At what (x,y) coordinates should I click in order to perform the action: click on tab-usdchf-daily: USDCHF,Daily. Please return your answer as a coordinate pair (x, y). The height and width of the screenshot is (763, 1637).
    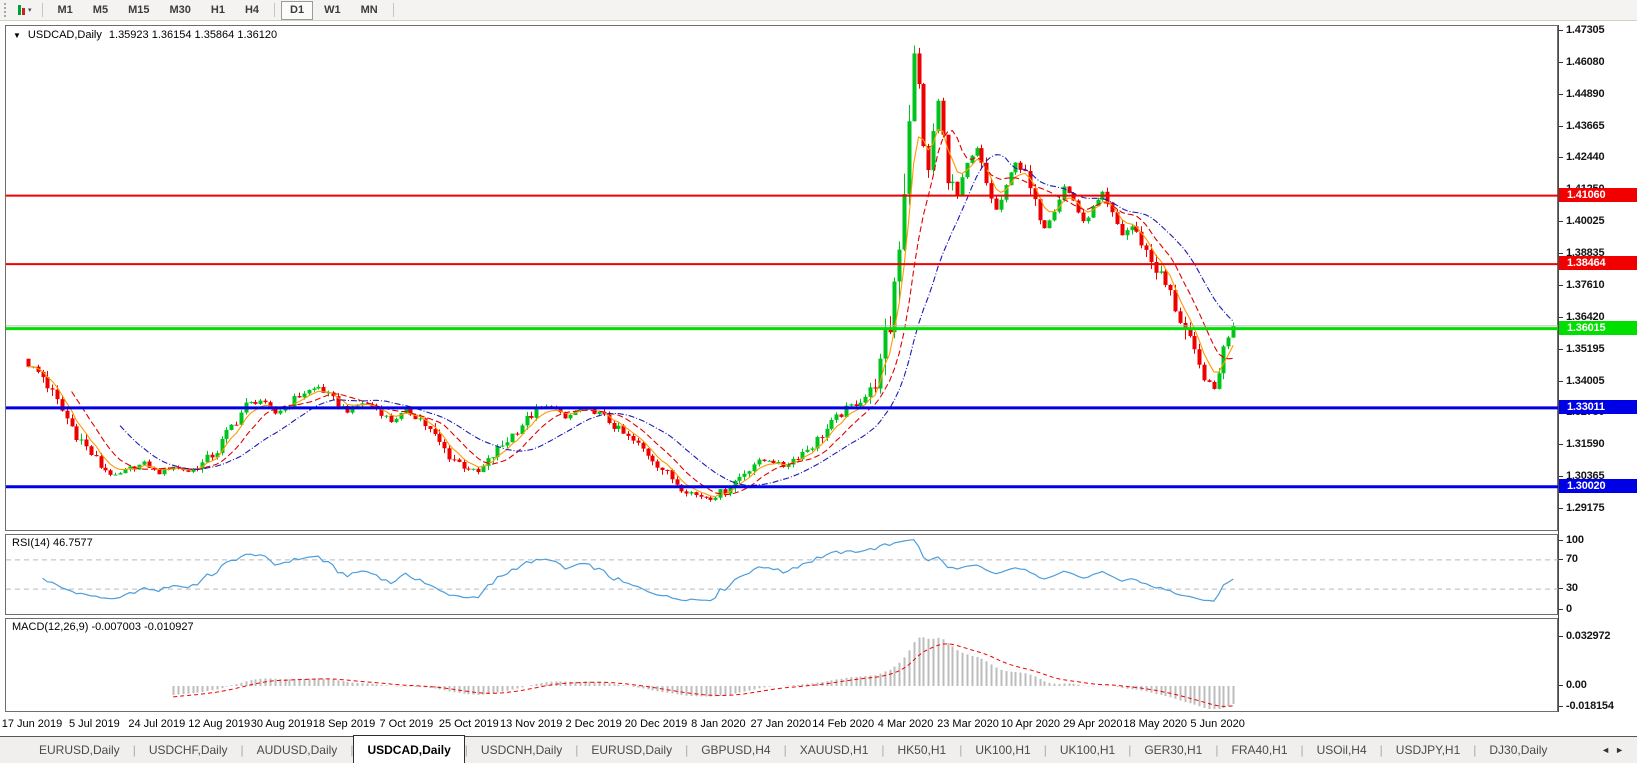
    Looking at the image, I should click on (188, 750).